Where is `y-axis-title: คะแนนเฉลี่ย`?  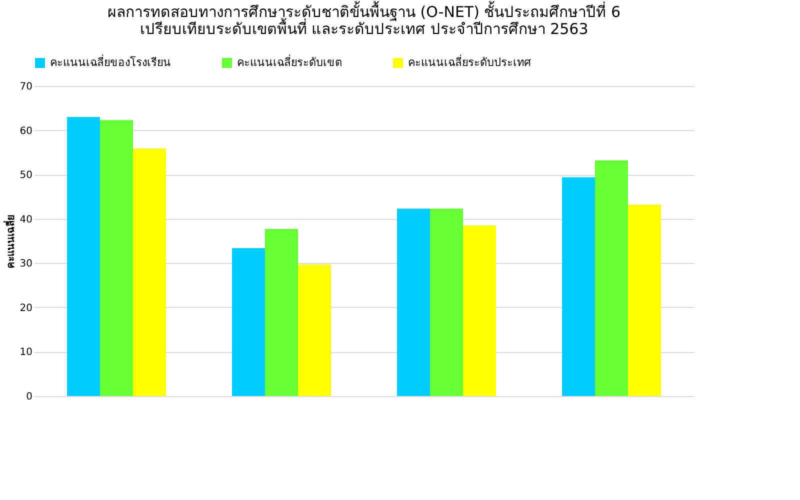 y-axis-title: คะแนนเฉลี่ย is located at coordinates (9, 241).